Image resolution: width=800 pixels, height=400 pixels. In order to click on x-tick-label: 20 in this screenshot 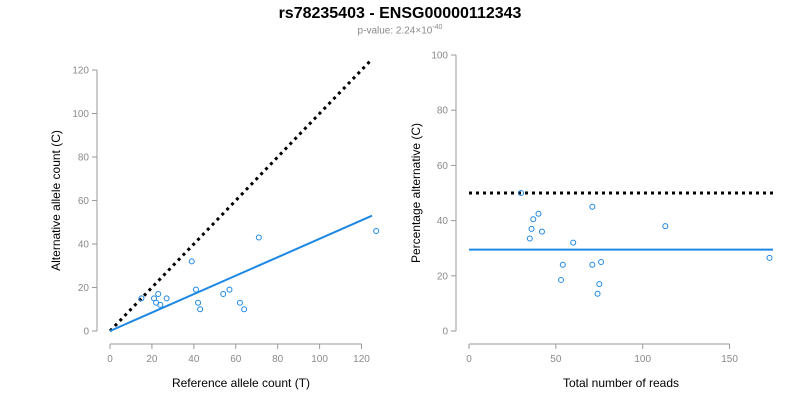, I will do `click(152, 359)`.